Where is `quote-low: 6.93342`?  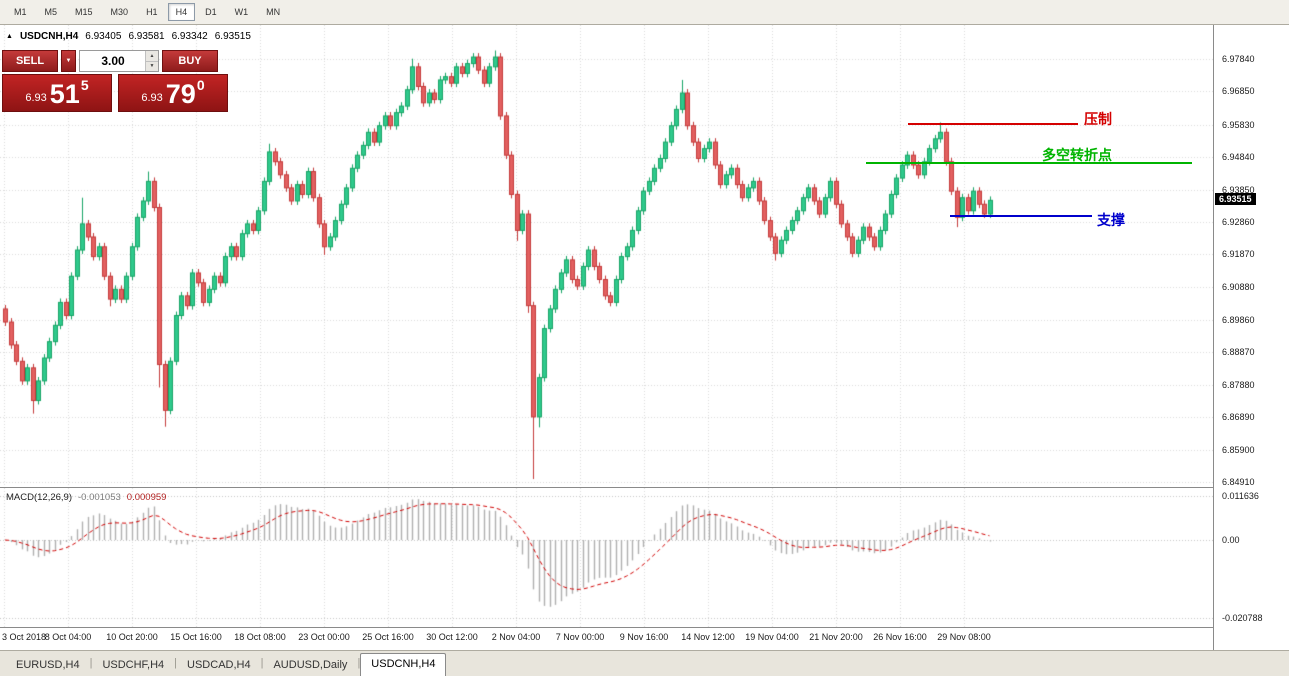
quote-low: 6.93342 is located at coordinates (189, 36).